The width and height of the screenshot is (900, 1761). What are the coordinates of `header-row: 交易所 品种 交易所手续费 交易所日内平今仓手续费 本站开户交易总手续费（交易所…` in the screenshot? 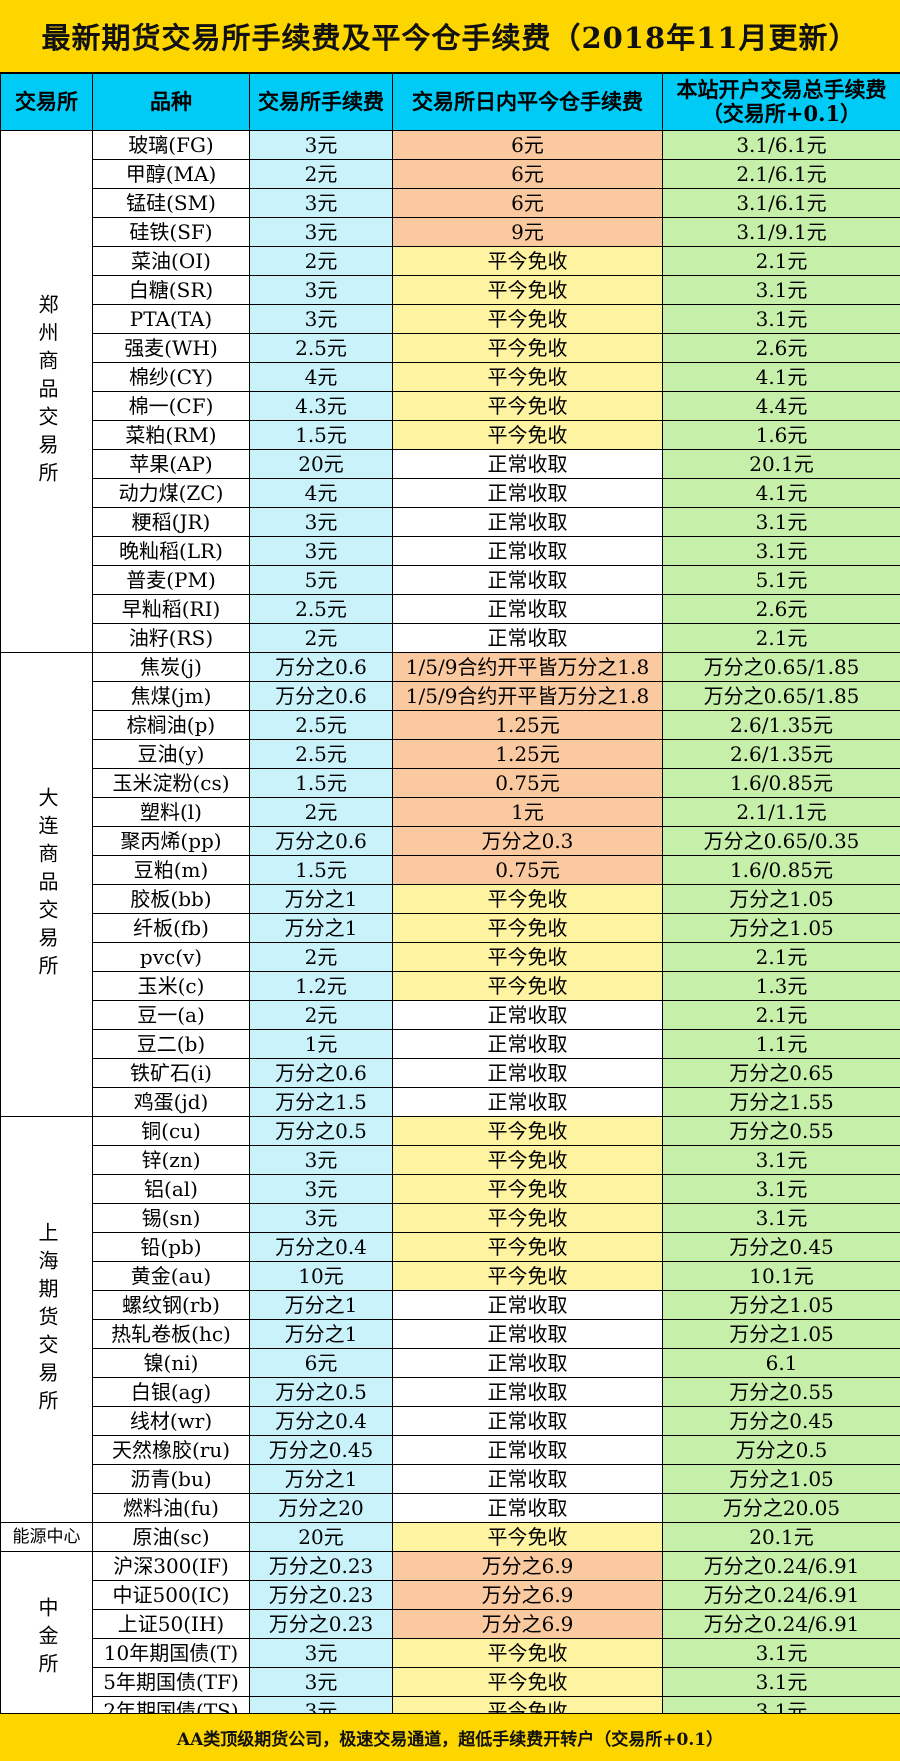 It's located at (450, 102).